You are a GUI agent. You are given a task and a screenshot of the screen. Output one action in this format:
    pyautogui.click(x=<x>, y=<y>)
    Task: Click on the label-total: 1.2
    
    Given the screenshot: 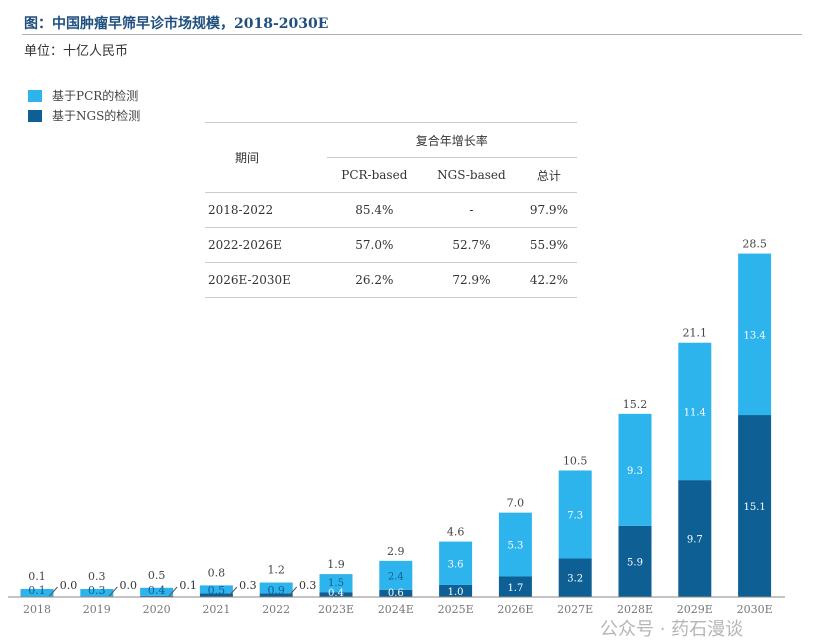 What is the action you would take?
    pyautogui.click(x=276, y=570)
    